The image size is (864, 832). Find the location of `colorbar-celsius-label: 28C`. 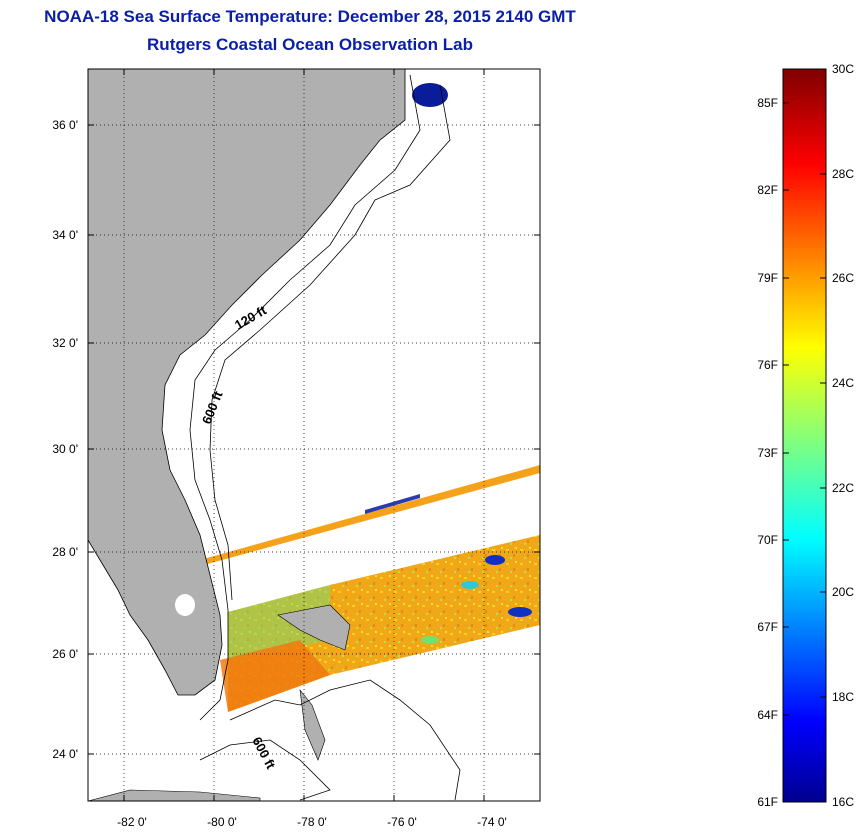

colorbar-celsius-label: 28C is located at coordinates (843, 174).